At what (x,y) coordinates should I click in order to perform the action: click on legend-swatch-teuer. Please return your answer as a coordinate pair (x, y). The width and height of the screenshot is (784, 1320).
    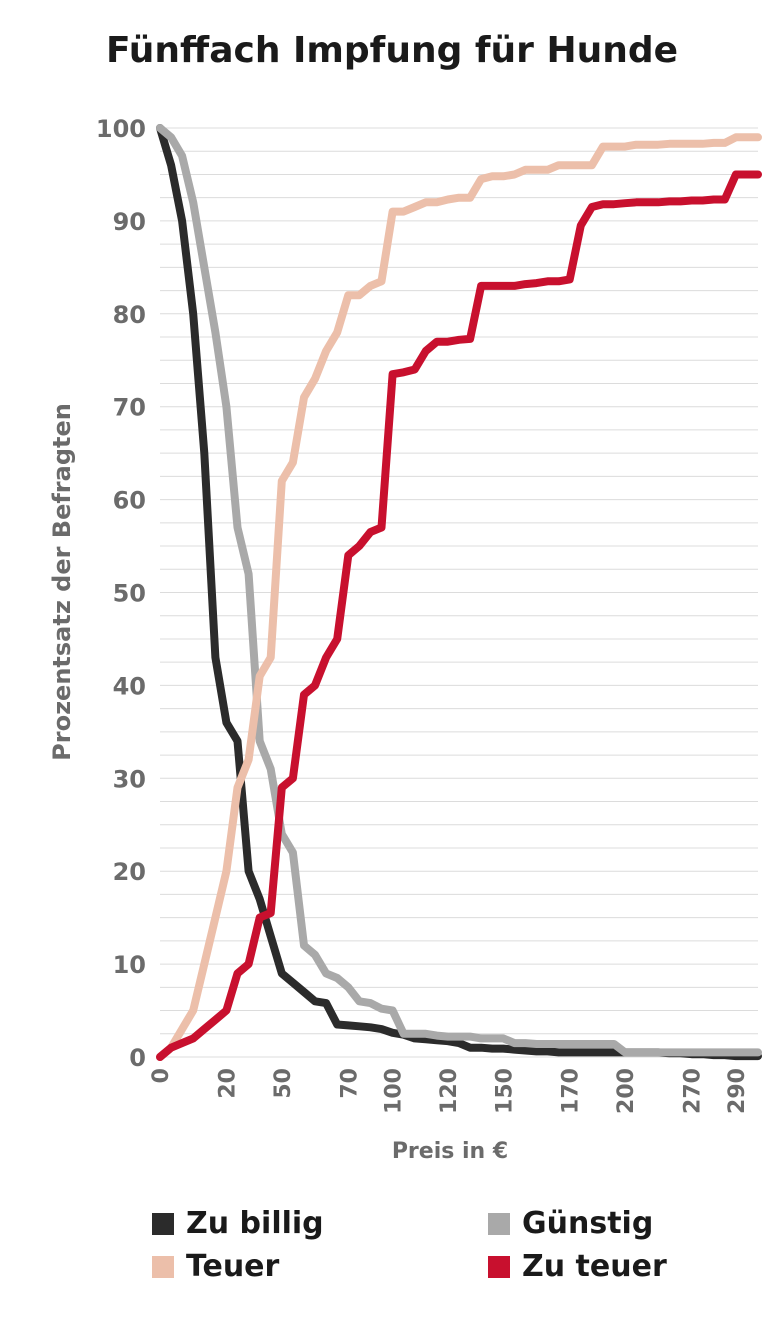
    Looking at the image, I should click on (163, 1266).